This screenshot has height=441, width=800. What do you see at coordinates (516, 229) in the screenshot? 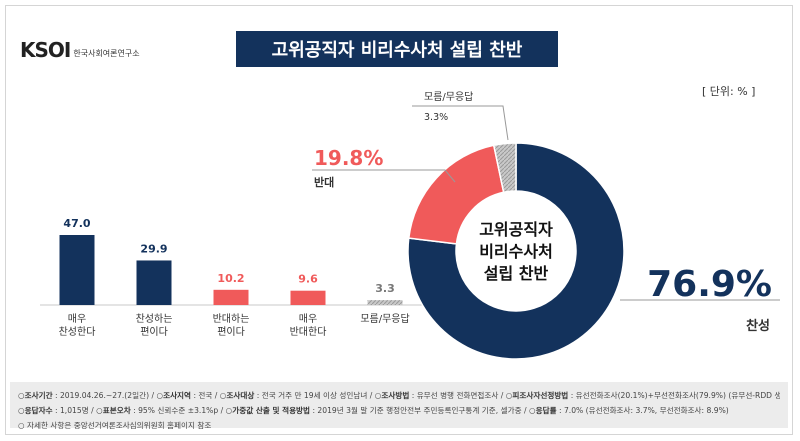
I see `donut-center-label-0: 고위공직자` at bounding box center [516, 229].